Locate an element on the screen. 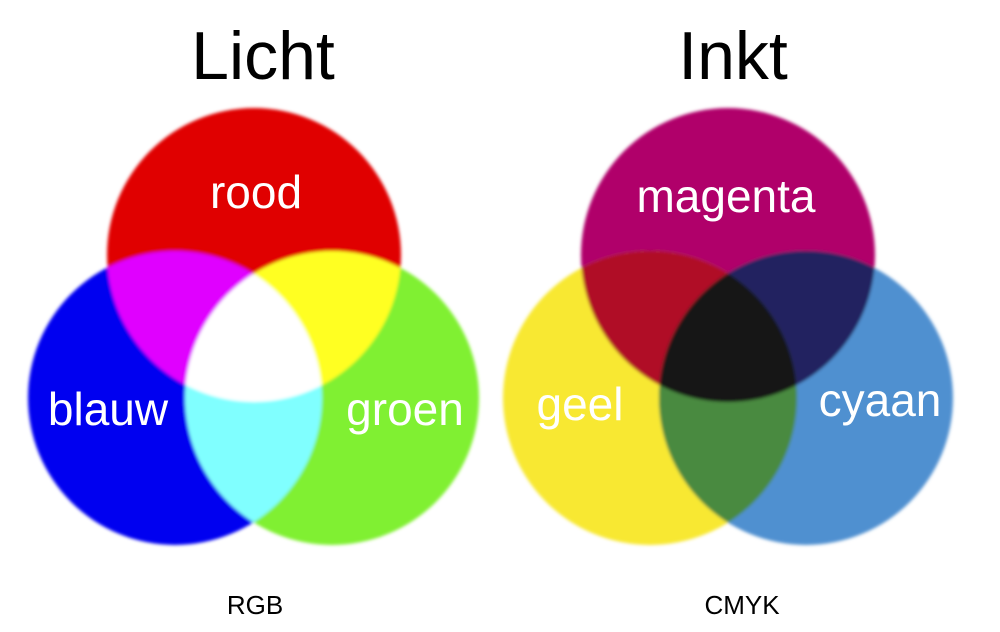  yellow-circle-label: geel is located at coordinates (580, 404).